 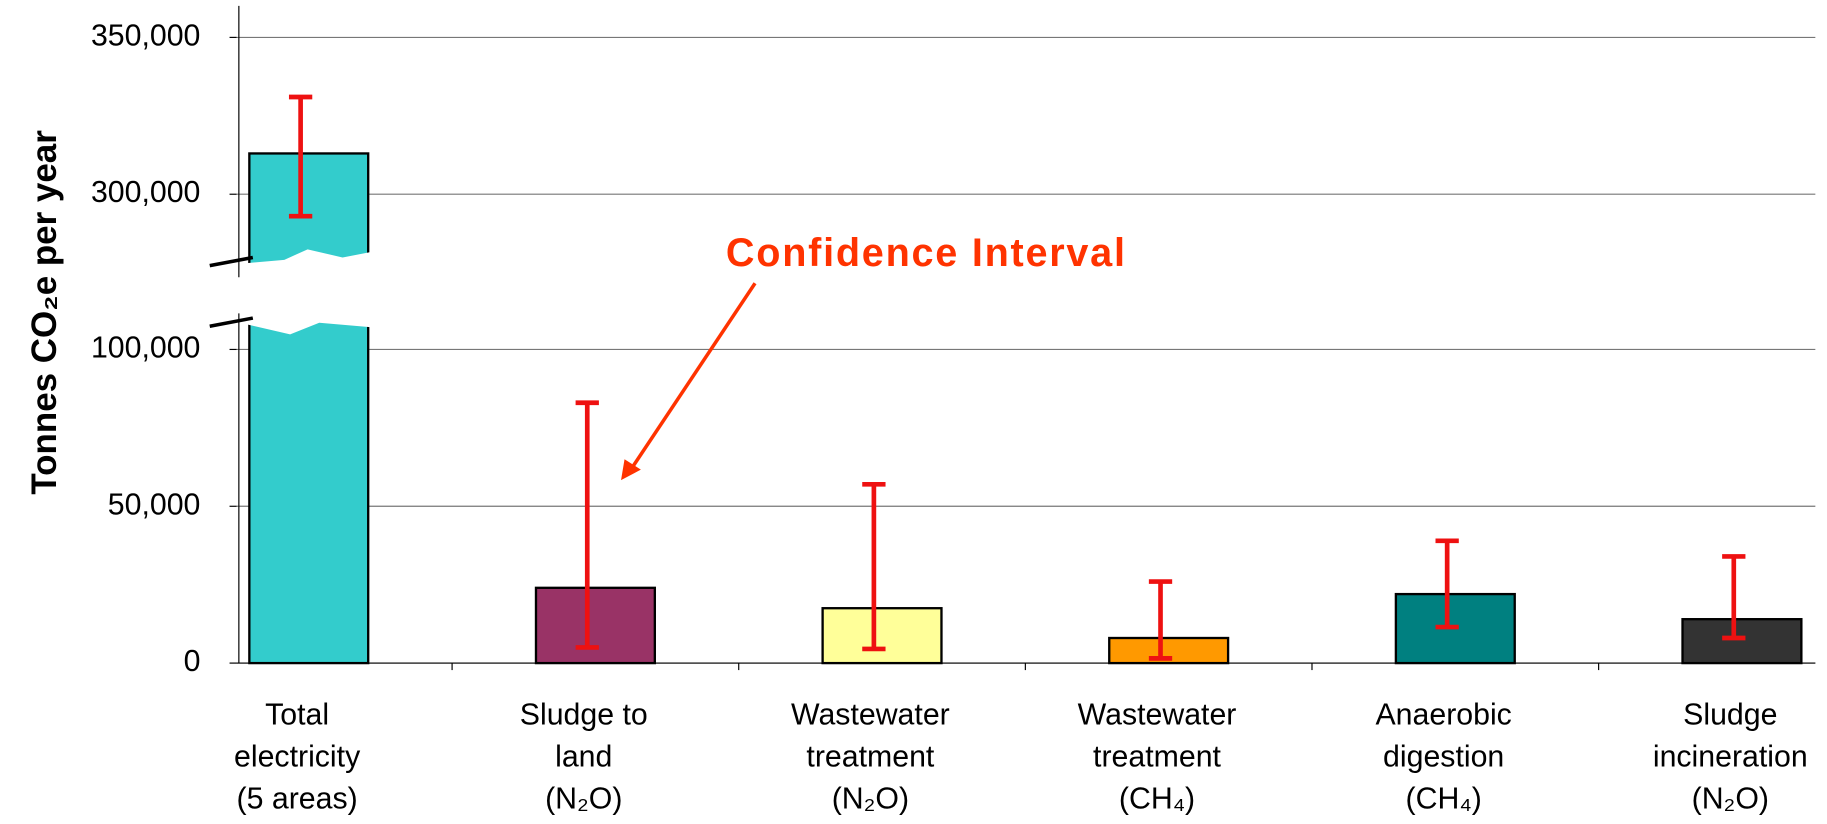 I want to click on y-tick-label: 100,000, so click(x=145, y=347).